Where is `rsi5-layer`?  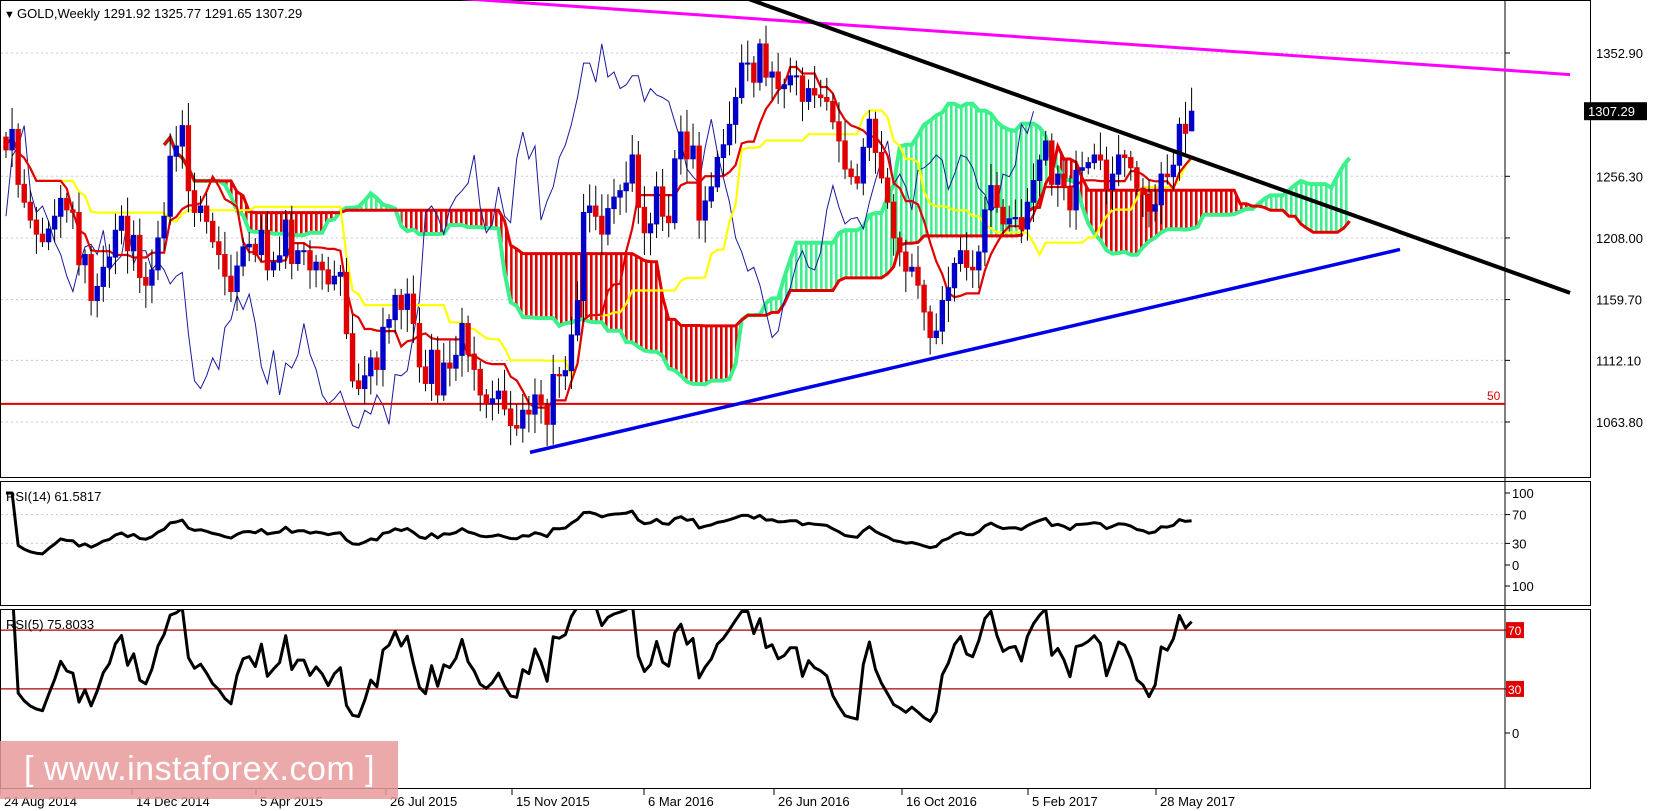
rsi5-layer is located at coordinates (753, 666).